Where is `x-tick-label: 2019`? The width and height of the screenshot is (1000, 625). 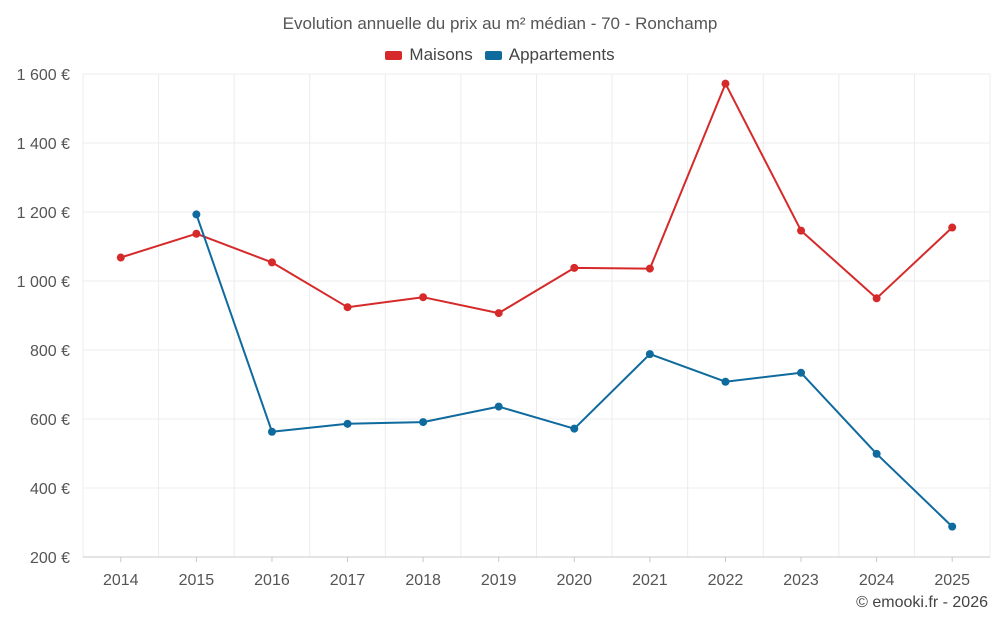 x-tick-label: 2019 is located at coordinates (499, 580).